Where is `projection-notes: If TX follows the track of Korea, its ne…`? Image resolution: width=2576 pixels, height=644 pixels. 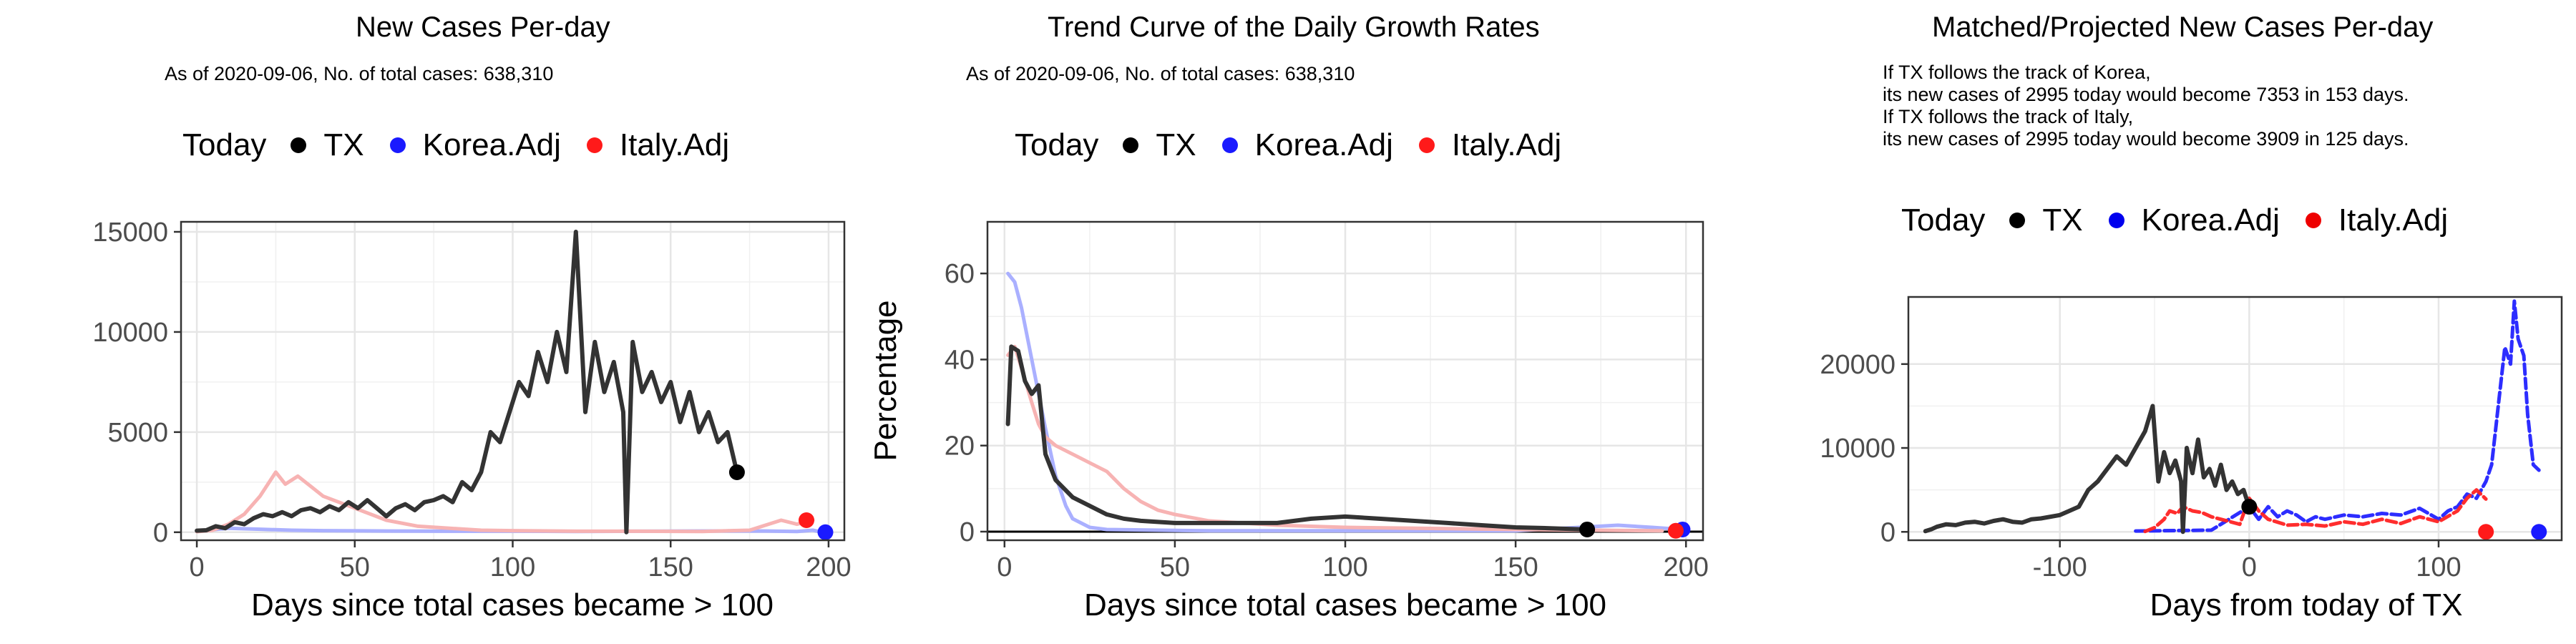
projection-notes: If TX follows the track of Korea, its ne… is located at coordinates (2146, 106).